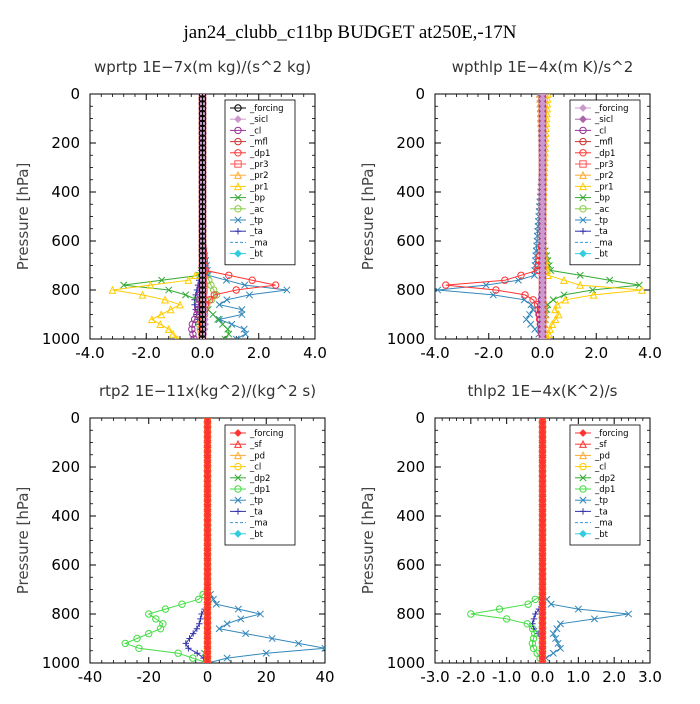  I want to click on y-tick-label: 800, so click(410, 614).